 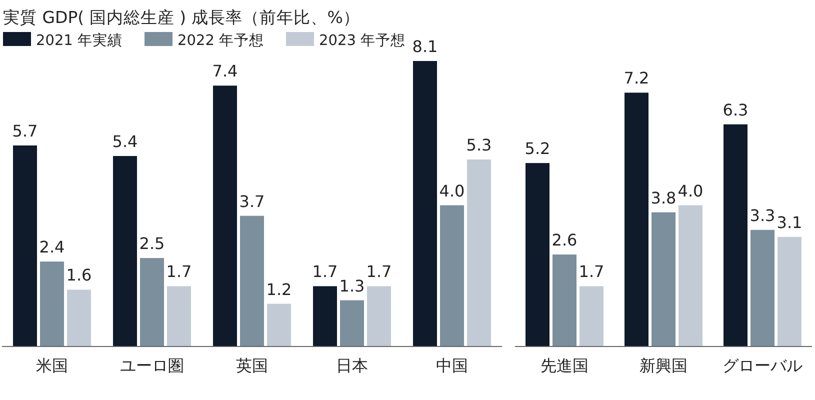 I want to click on data-label: 5.7, so click(x=25, y=130).